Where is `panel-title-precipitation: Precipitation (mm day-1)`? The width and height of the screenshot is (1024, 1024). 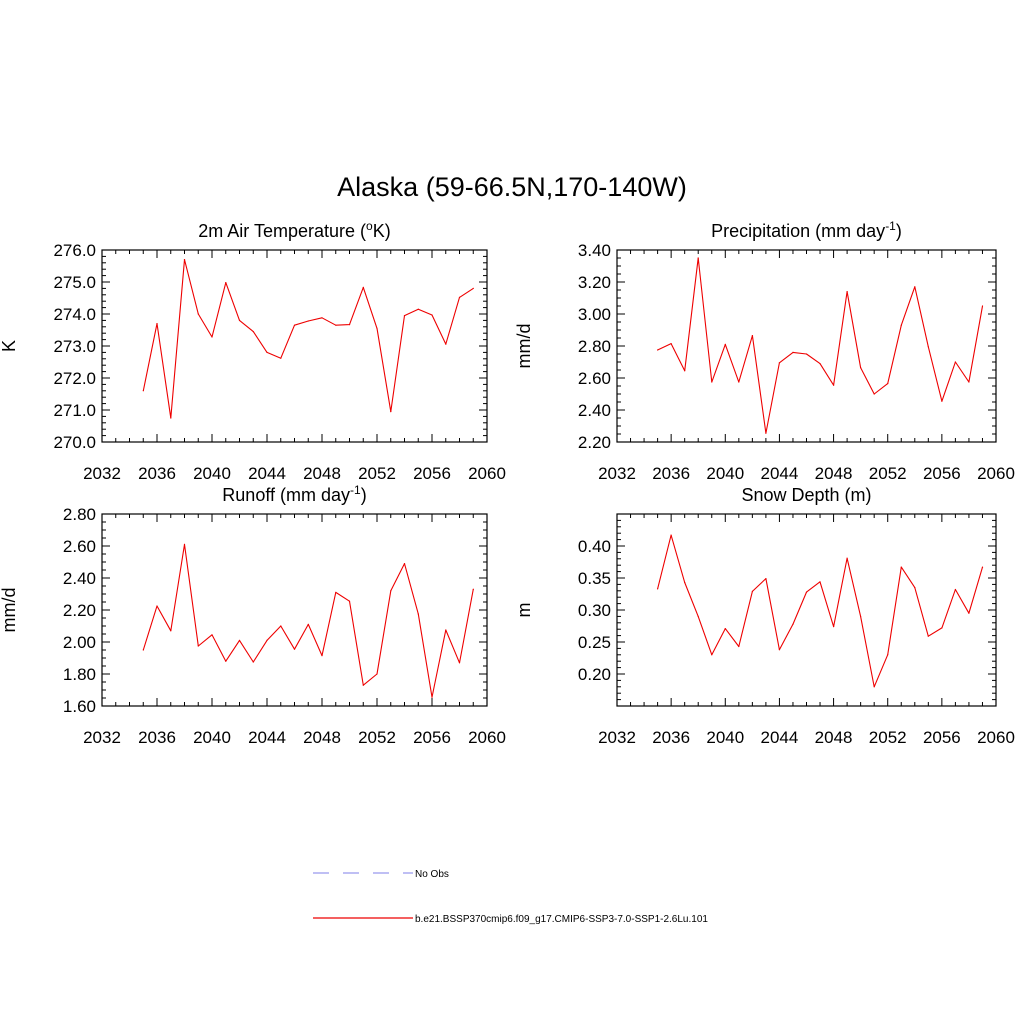
panel-title-precipitation: Precipitation (mm day-1) is located at coordinates (806, 230).